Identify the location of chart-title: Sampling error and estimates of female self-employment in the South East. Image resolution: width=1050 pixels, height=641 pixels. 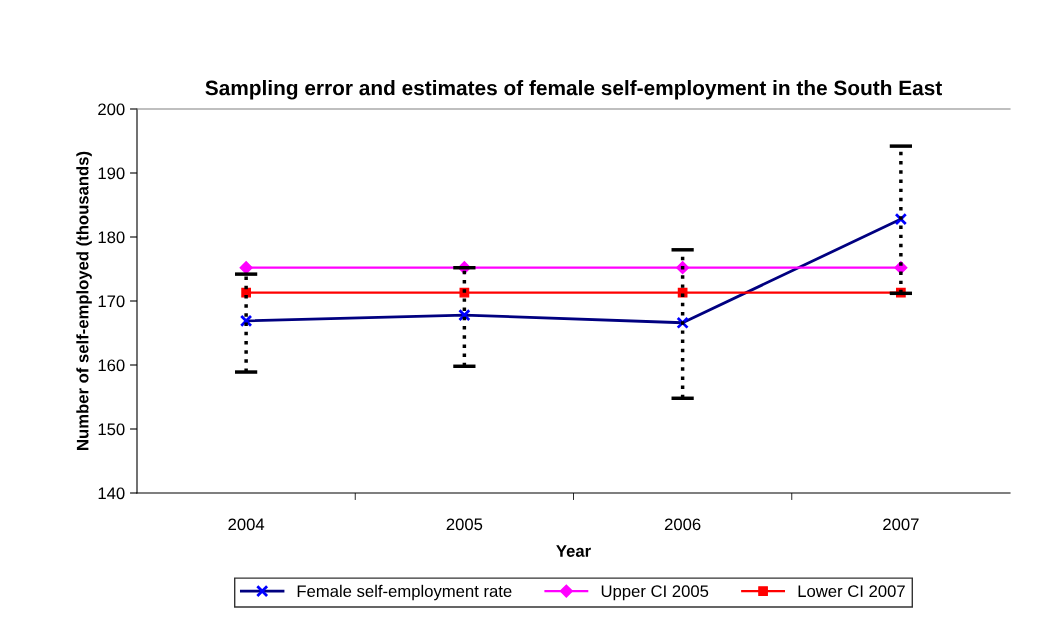
(573, 90).